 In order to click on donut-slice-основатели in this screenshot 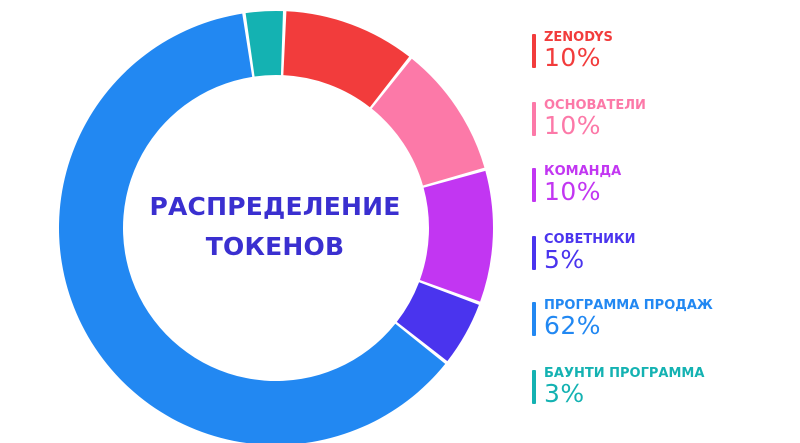, I will do `click(428, 122)`.